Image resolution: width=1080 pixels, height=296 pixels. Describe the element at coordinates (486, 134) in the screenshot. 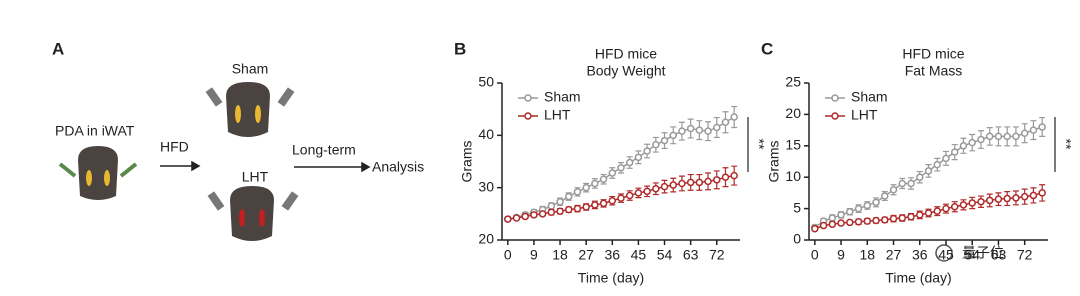

I see `y-tick-label: 40` at that location.